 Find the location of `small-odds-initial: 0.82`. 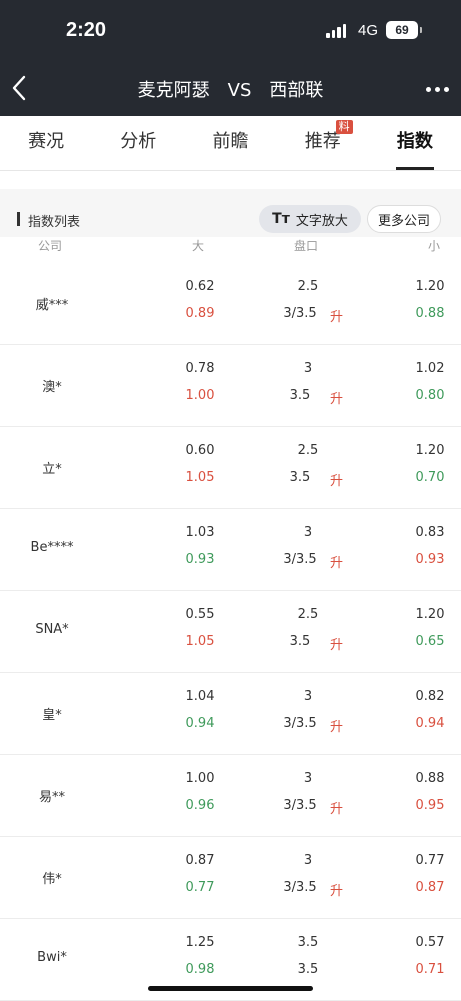

small-odds-initial: 0.82 is located at coordinates (430, 696).